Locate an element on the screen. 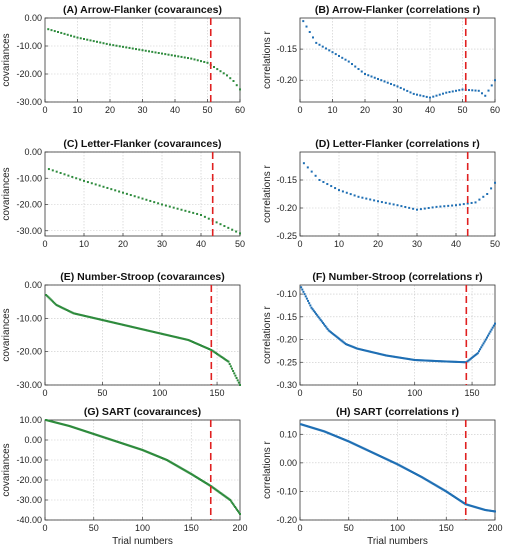 This screenshot has width=507, height=550. x-tick-label: 50 is located at coordinates (94, 528).